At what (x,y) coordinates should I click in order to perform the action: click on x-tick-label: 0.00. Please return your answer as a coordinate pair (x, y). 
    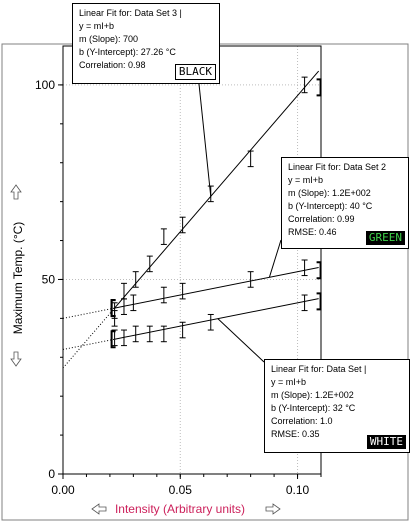
    Looking at the image, I should click on (63, 490).